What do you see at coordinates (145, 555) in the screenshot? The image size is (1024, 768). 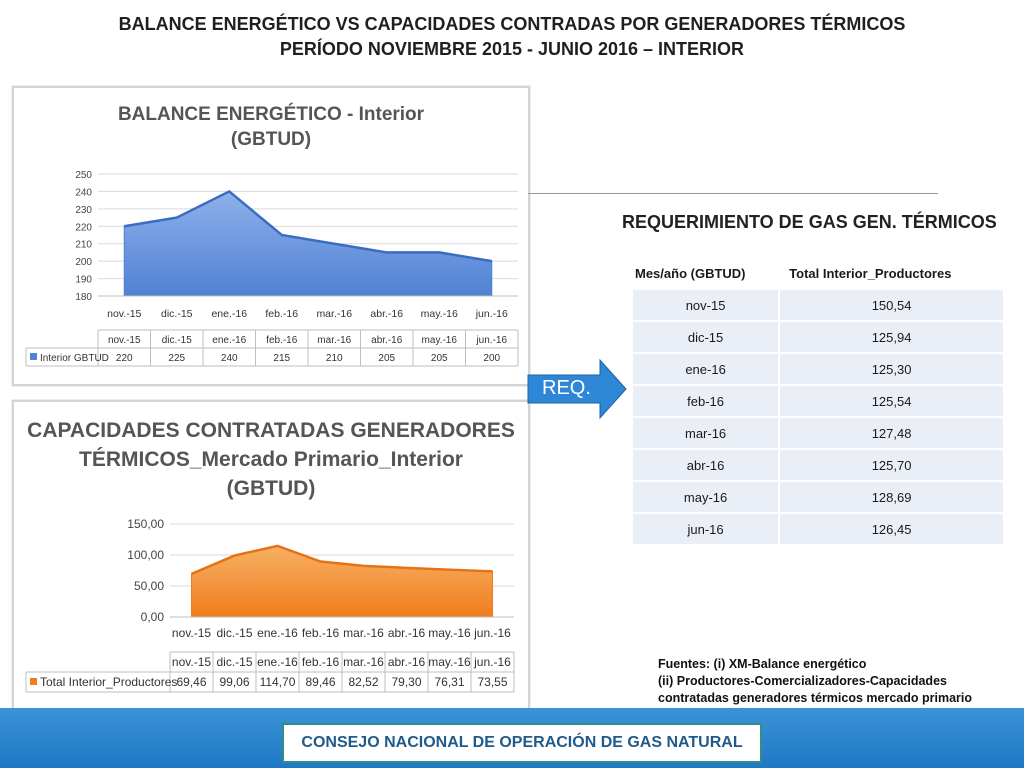 I see `y-tick-label: 100,00` at bounding box center [145, 555].